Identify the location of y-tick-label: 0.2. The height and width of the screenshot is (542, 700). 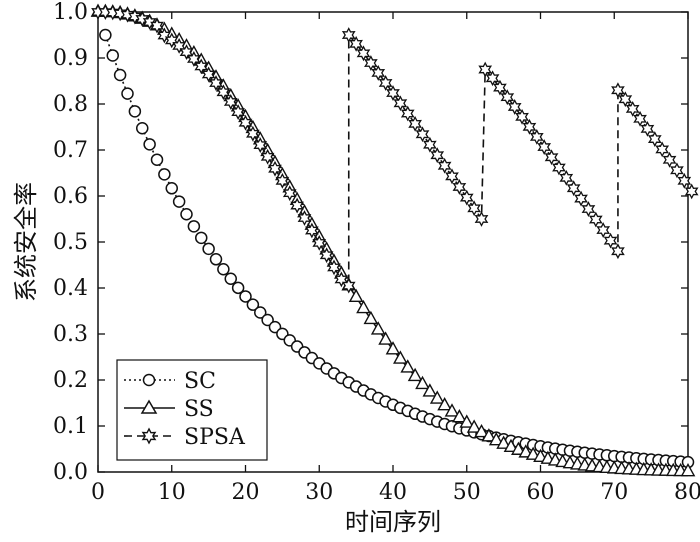
(70, 380).